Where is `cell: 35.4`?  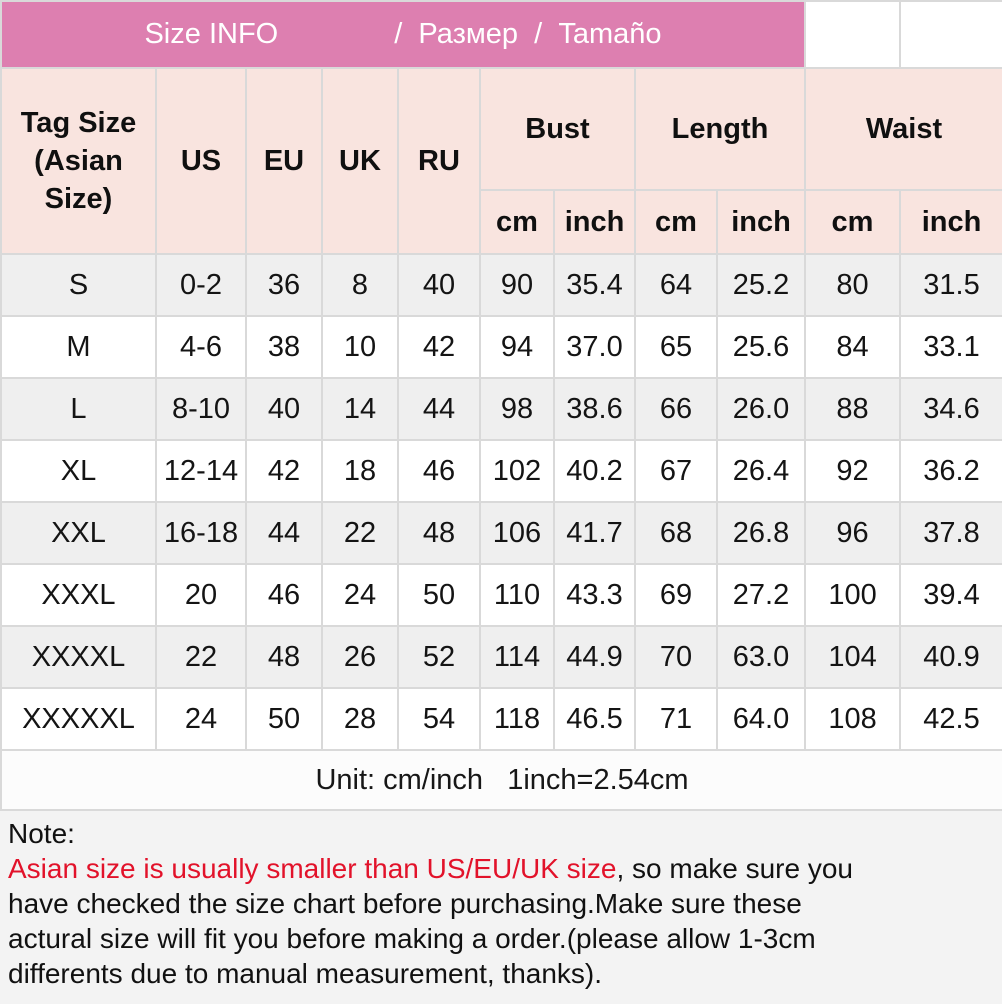
cell: 35.4 is located at coordinates (594, 285).